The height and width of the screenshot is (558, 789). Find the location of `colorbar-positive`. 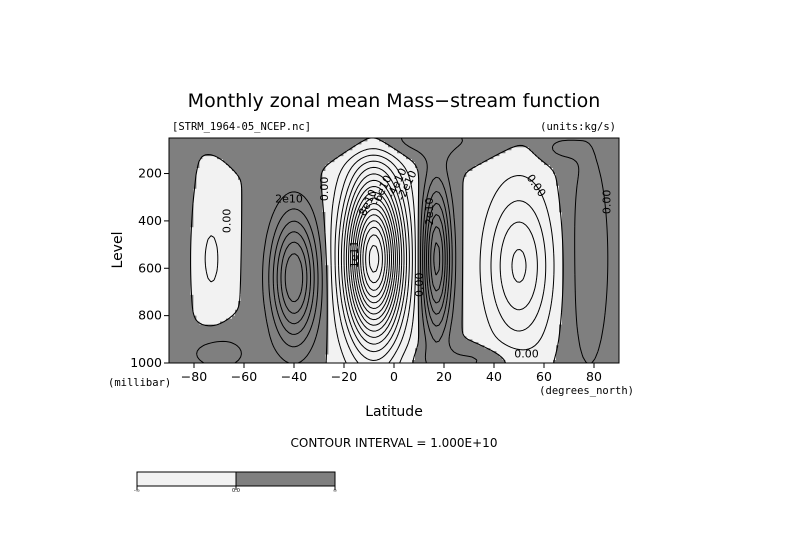

colorbar-positive is located at coordinates (285, 479).